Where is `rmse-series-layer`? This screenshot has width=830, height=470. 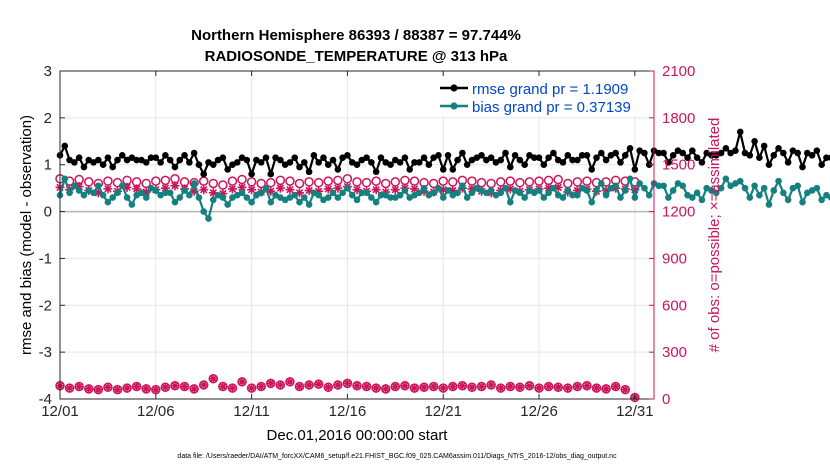 rmse-series-layer is located at coordinates (443, 153).